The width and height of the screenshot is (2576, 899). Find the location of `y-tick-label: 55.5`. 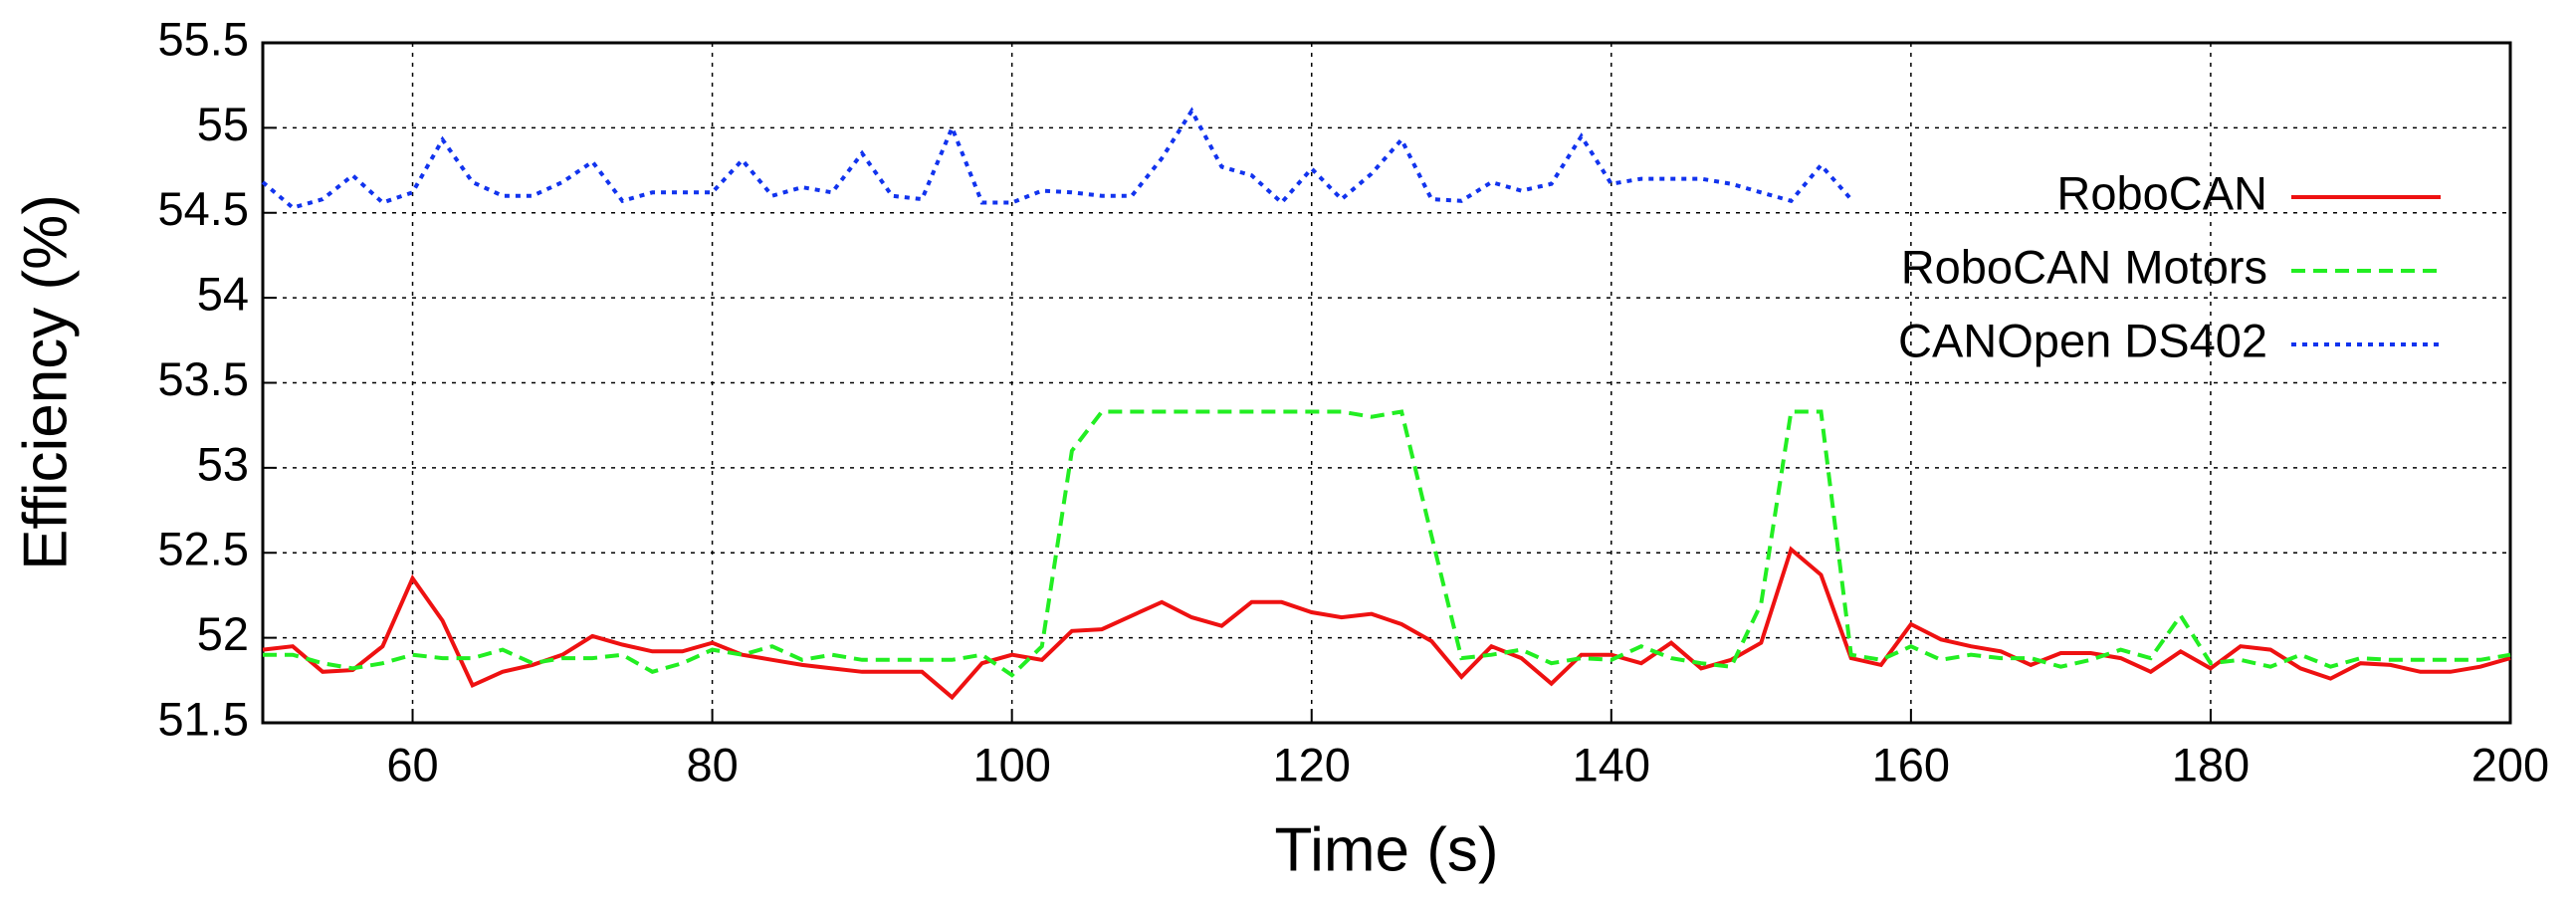

y-tick-label: 55.5 is located at coordinates (203, 38).